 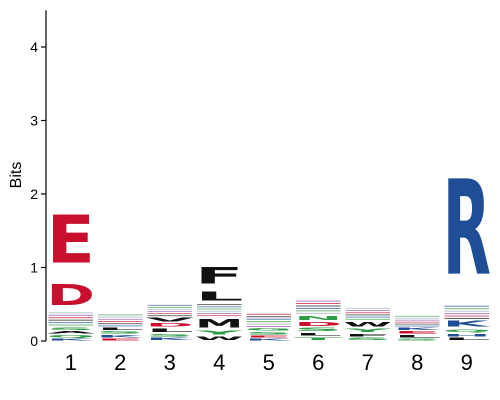 I want to click on x-position-label: 2, so click(x=120, y=362).